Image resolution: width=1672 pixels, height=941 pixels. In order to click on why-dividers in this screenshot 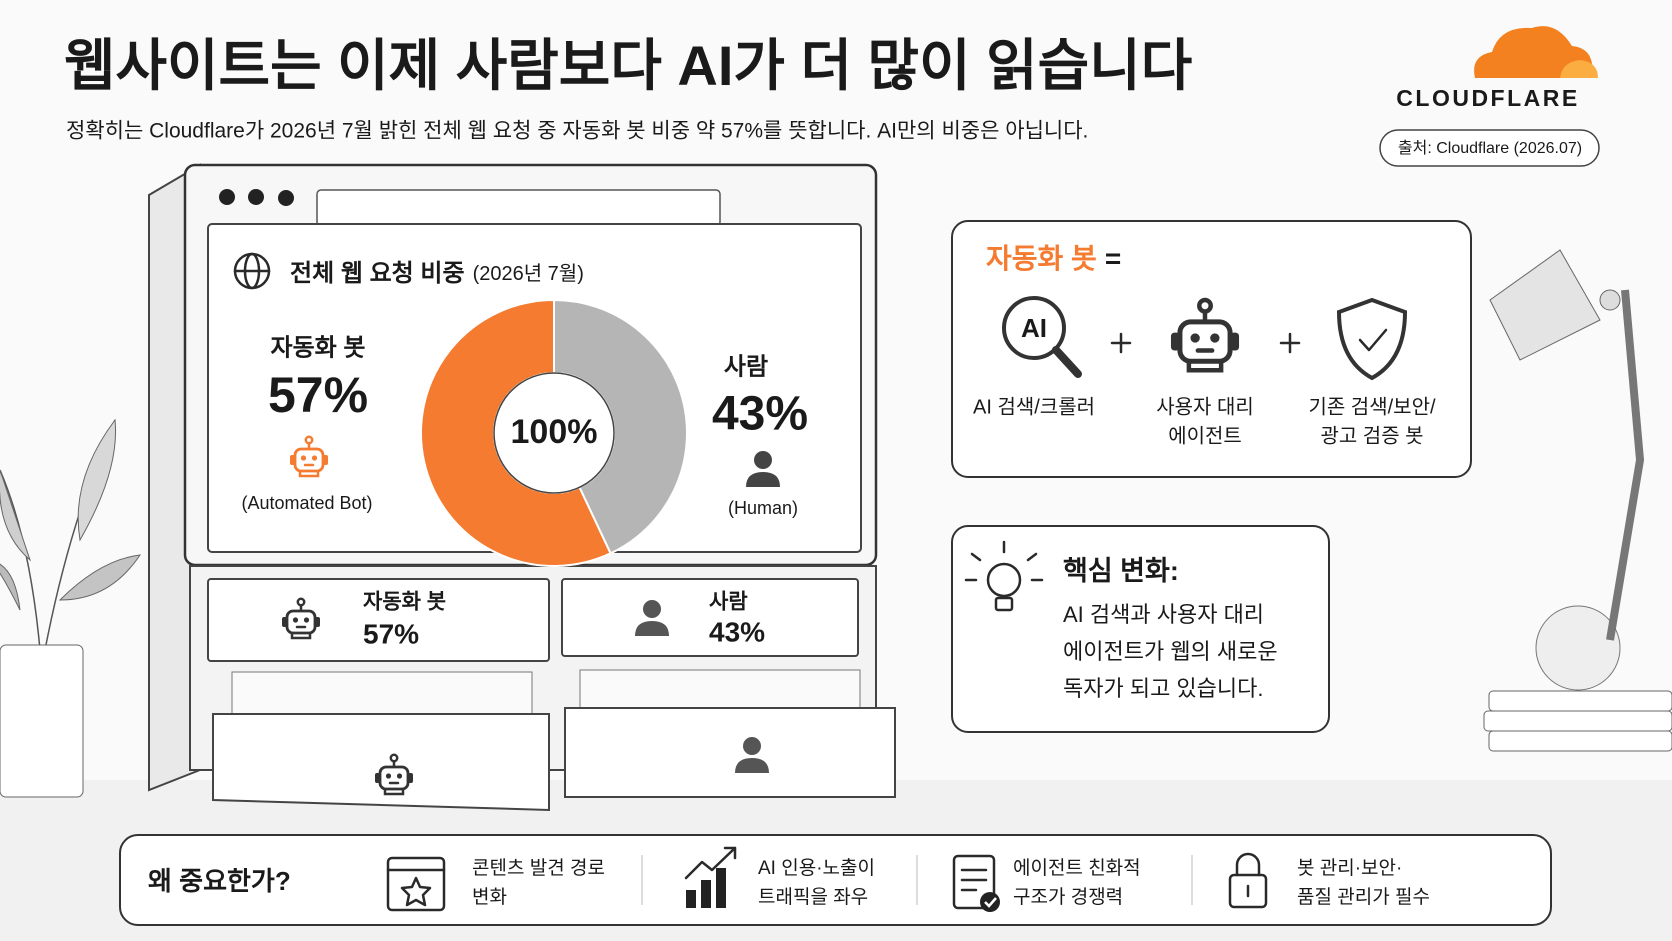, I will do `click(917, 880)`.